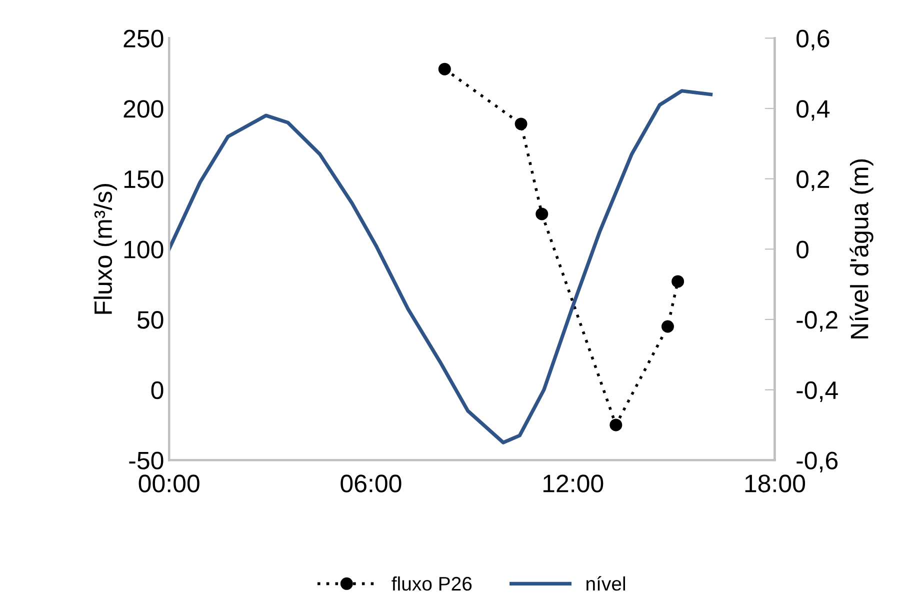  What do you see at coordinates (144, 39) in the screenshot?
I see `y-tick-label: 250` at bounding box center [144, 39].